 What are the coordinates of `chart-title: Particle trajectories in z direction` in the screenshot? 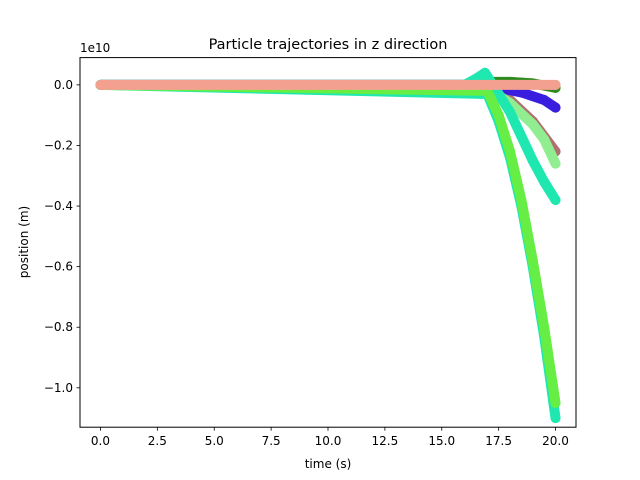 It's located at (328, 45).